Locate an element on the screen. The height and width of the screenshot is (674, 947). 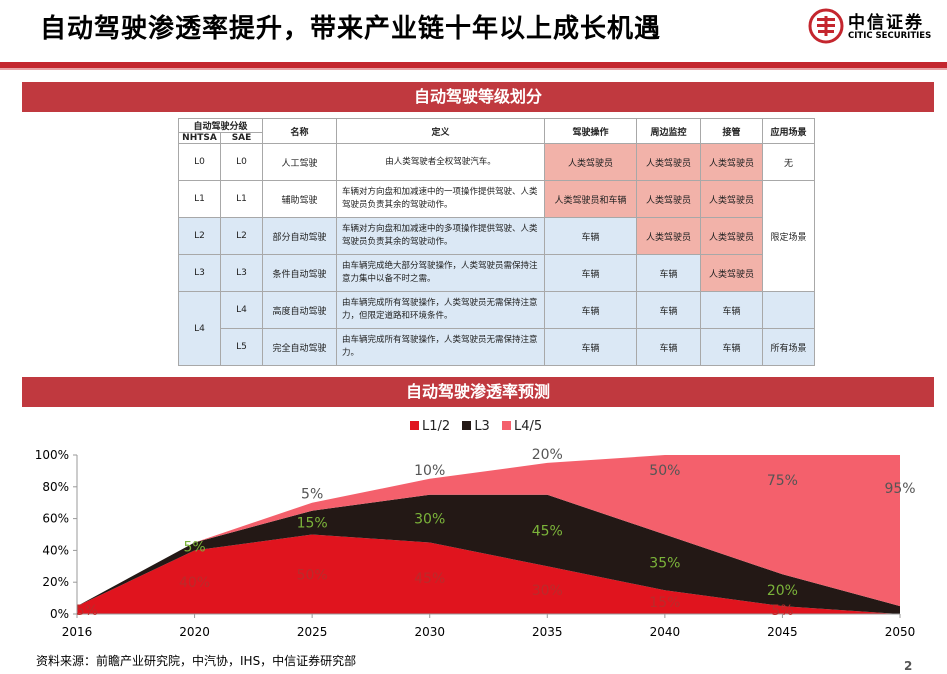
cell-driving: 人类驾驶员和车辆 is located at coordinates (591, 199).